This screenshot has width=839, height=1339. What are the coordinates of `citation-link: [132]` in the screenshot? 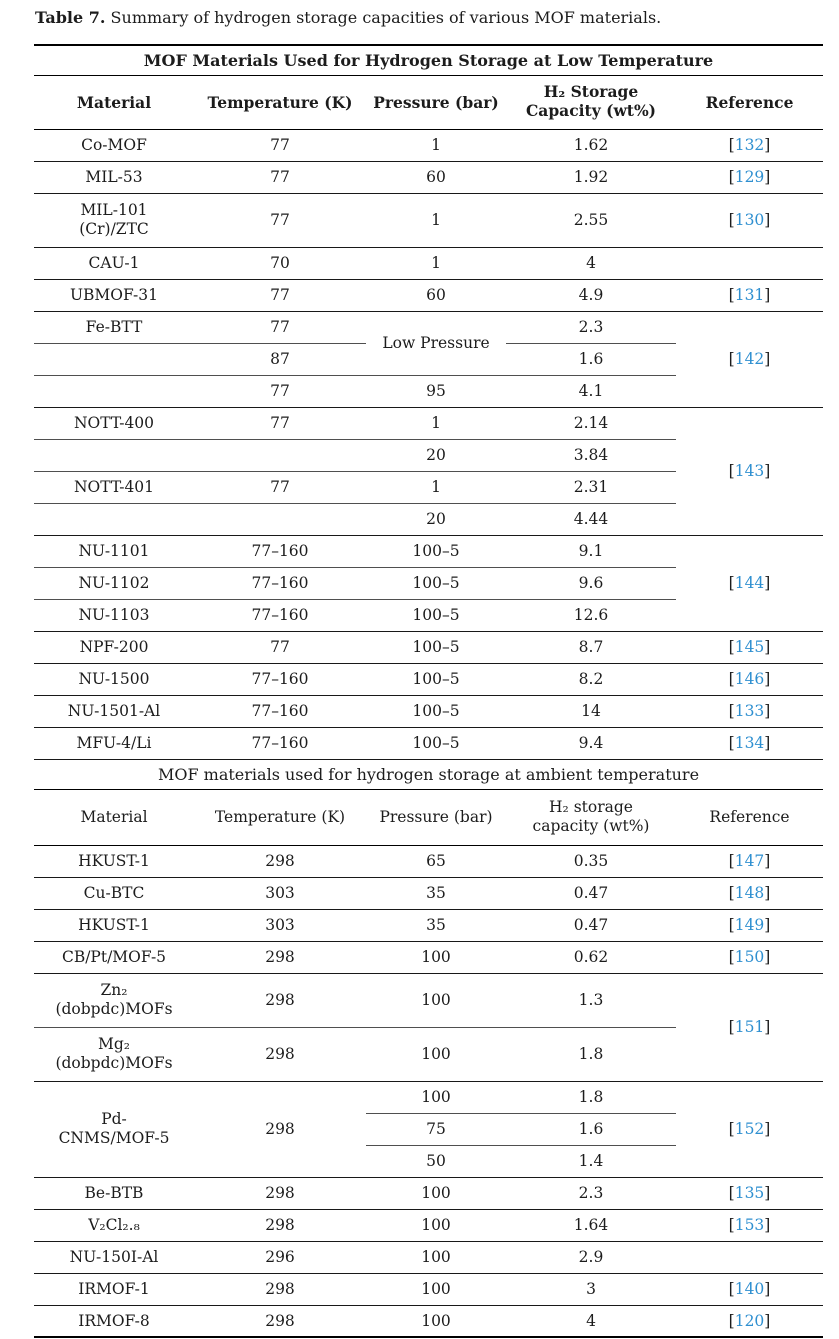 It's located at (750, 145).